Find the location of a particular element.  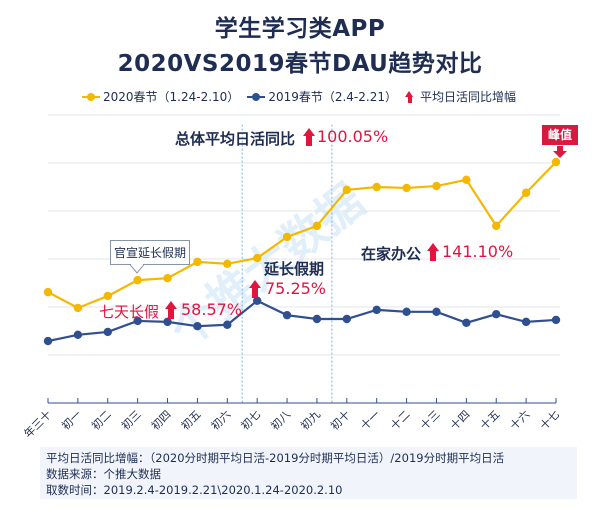

x-tick-label: 初三 is located at coordinates (130, 419).